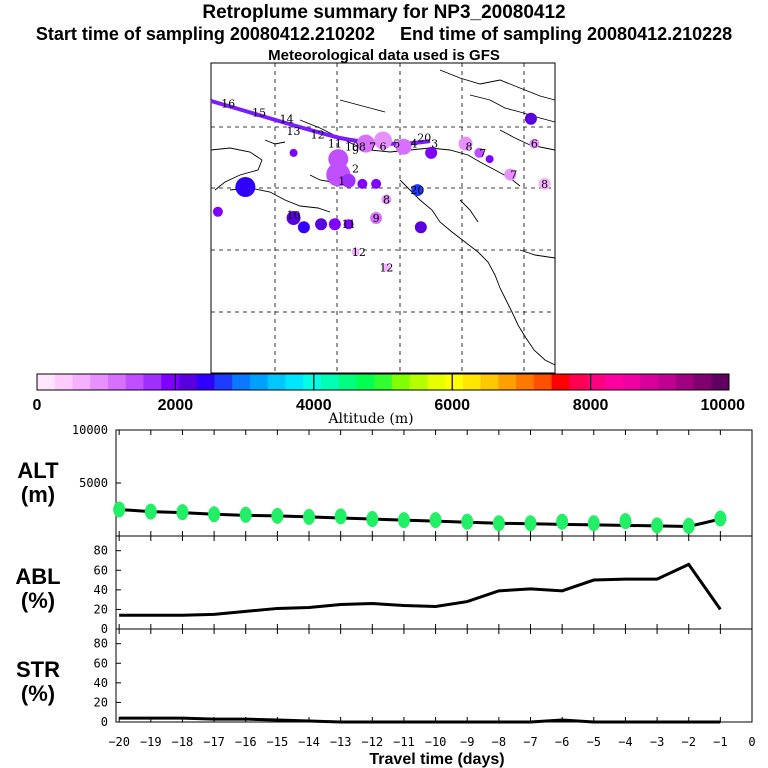  What do you see at coordinates (657, 742) in the screenshot?
I see `x-tick-label: −3` at bounding box center [657, 742].